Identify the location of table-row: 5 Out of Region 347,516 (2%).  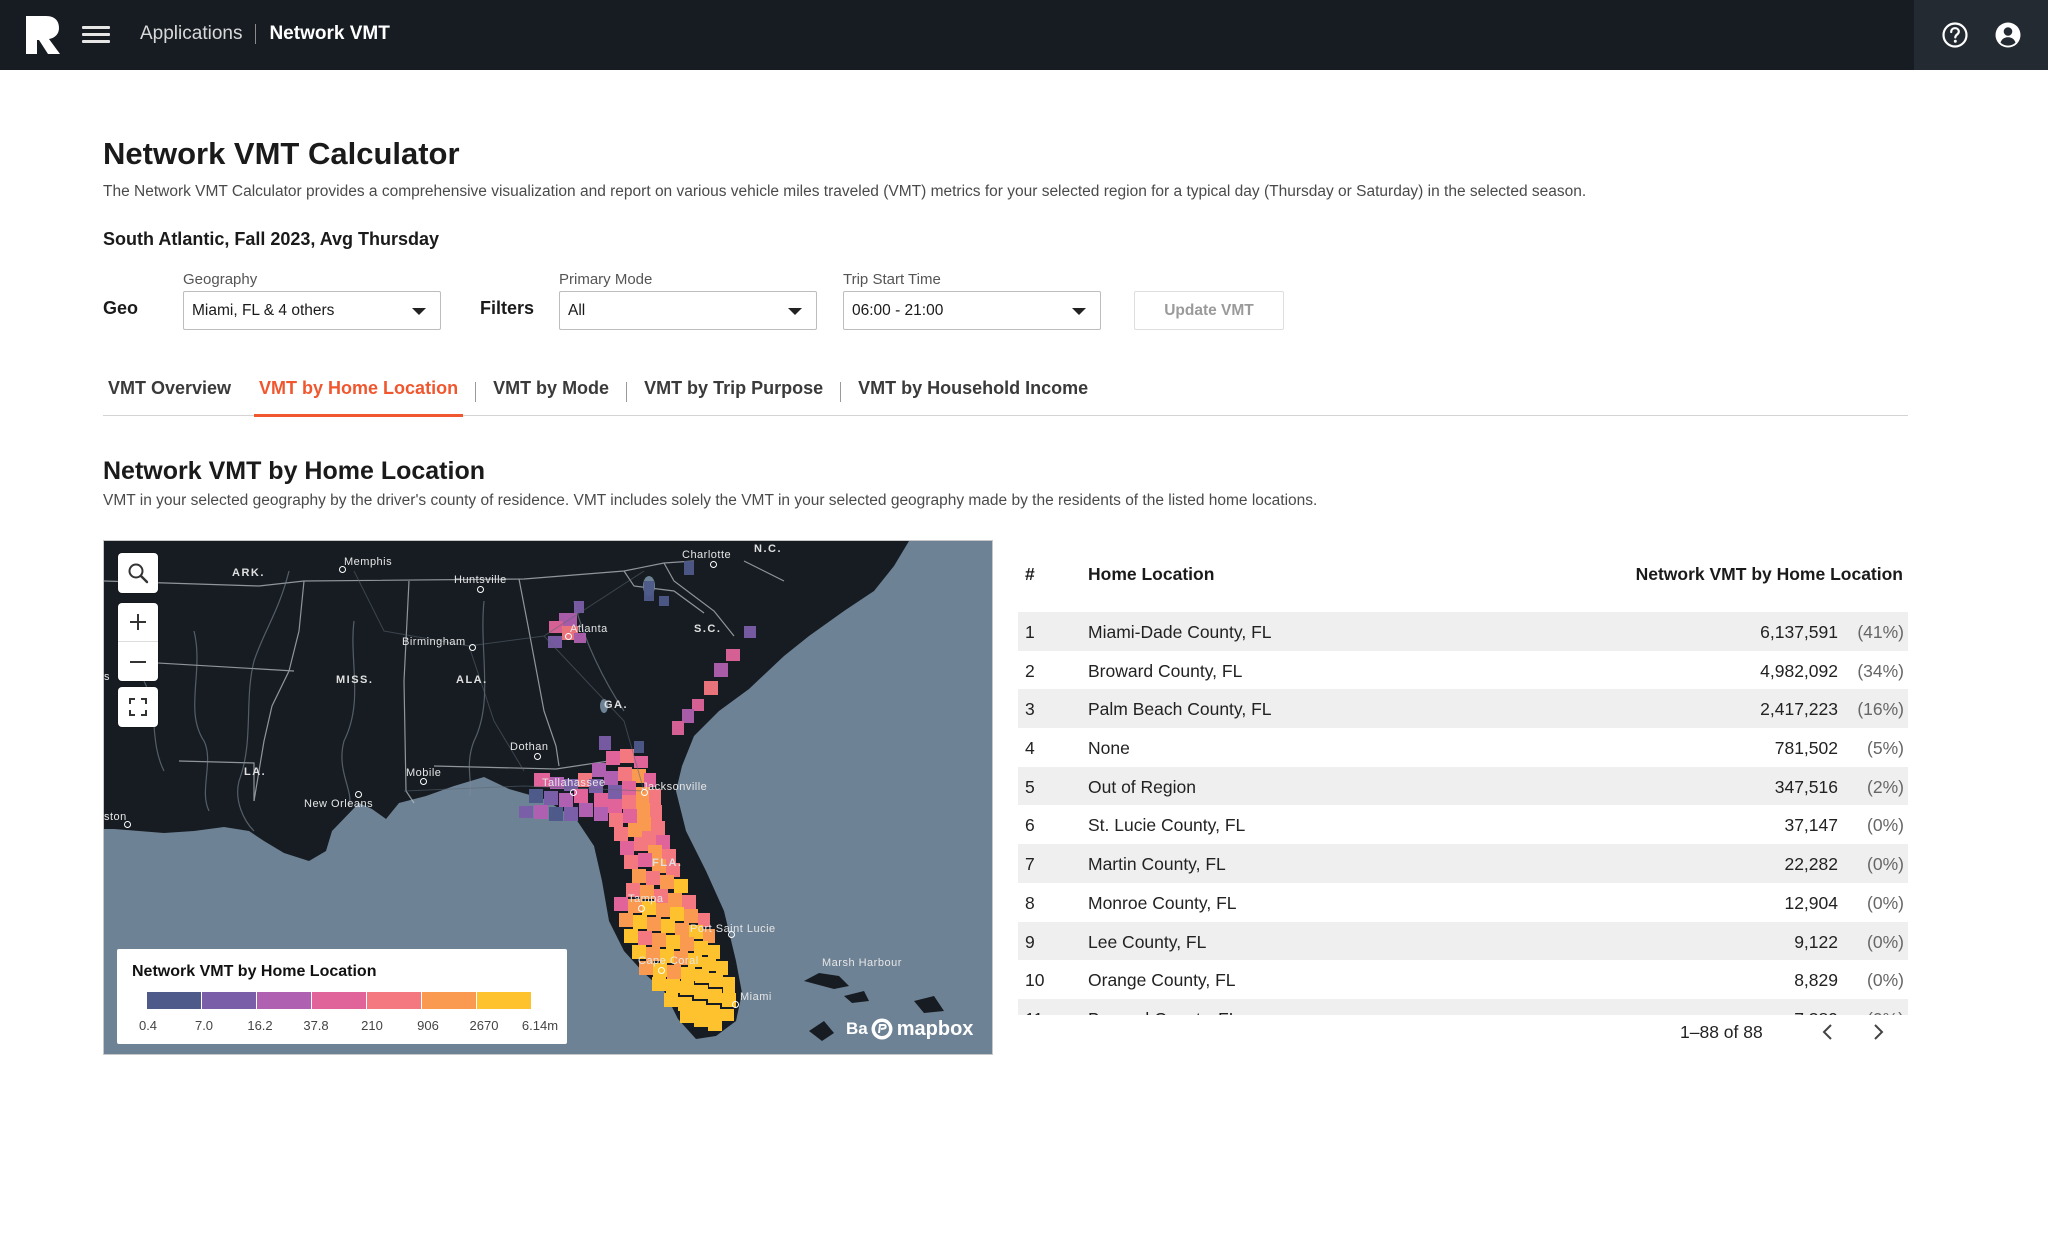
(1463, 786).